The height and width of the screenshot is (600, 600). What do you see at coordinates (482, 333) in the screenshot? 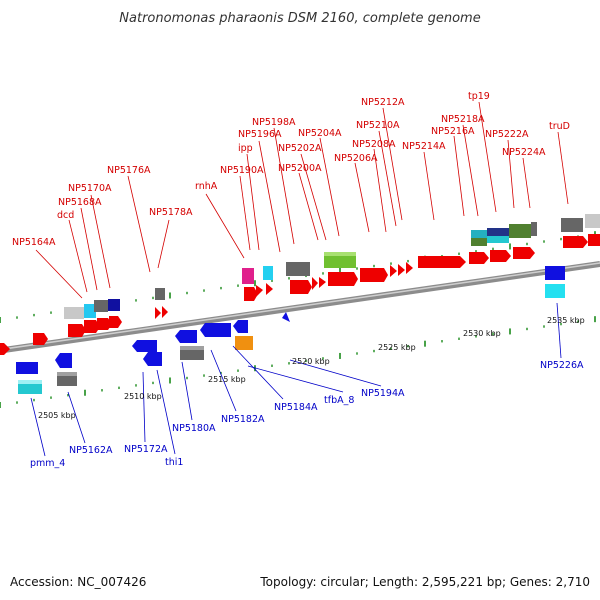
I see `scale-label: 2530 kbp` at bounding box center [482, 333].